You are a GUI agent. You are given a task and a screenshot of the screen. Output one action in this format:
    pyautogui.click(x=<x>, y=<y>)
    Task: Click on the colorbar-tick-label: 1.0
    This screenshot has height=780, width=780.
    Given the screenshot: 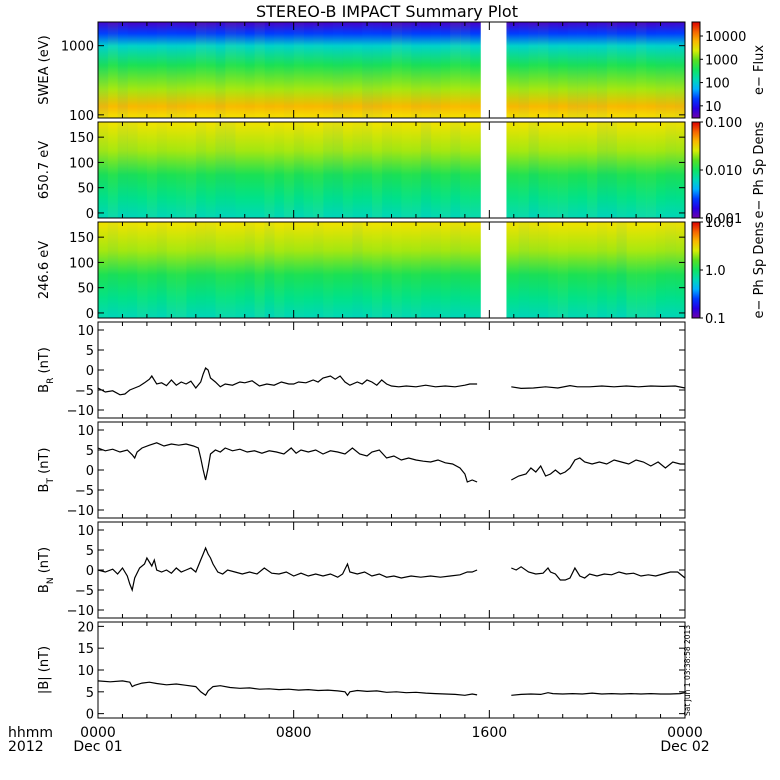 What is the action you would take?
    pyautogui.click(x=715, y=271)
    